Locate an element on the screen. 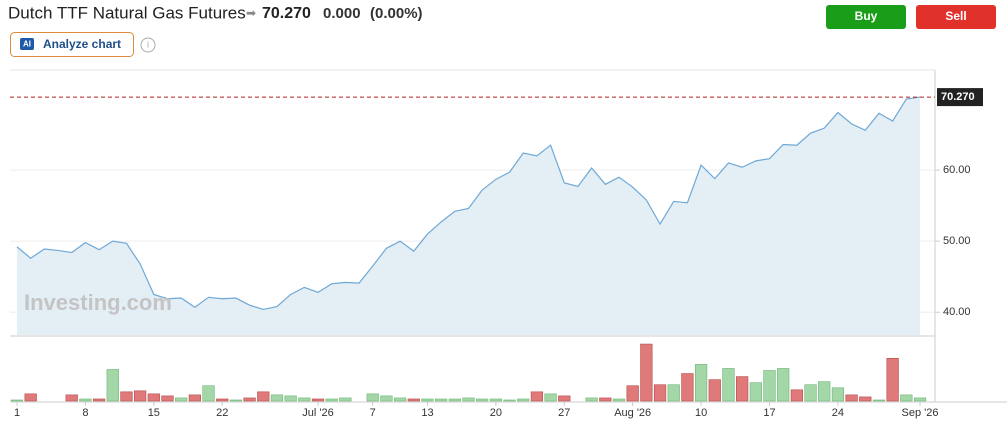  ai-icon is located at coordinates (27, 44).